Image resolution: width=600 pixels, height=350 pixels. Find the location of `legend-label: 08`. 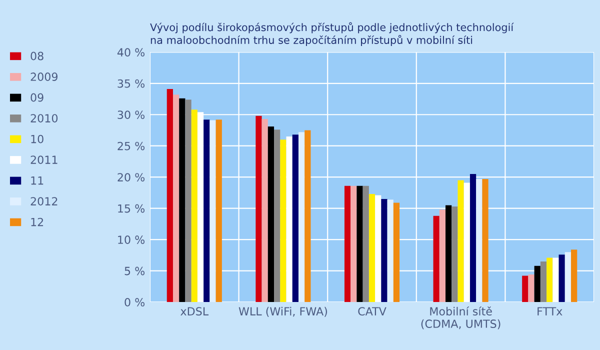

legend-label: 08 is located at coordinates (37, 56).